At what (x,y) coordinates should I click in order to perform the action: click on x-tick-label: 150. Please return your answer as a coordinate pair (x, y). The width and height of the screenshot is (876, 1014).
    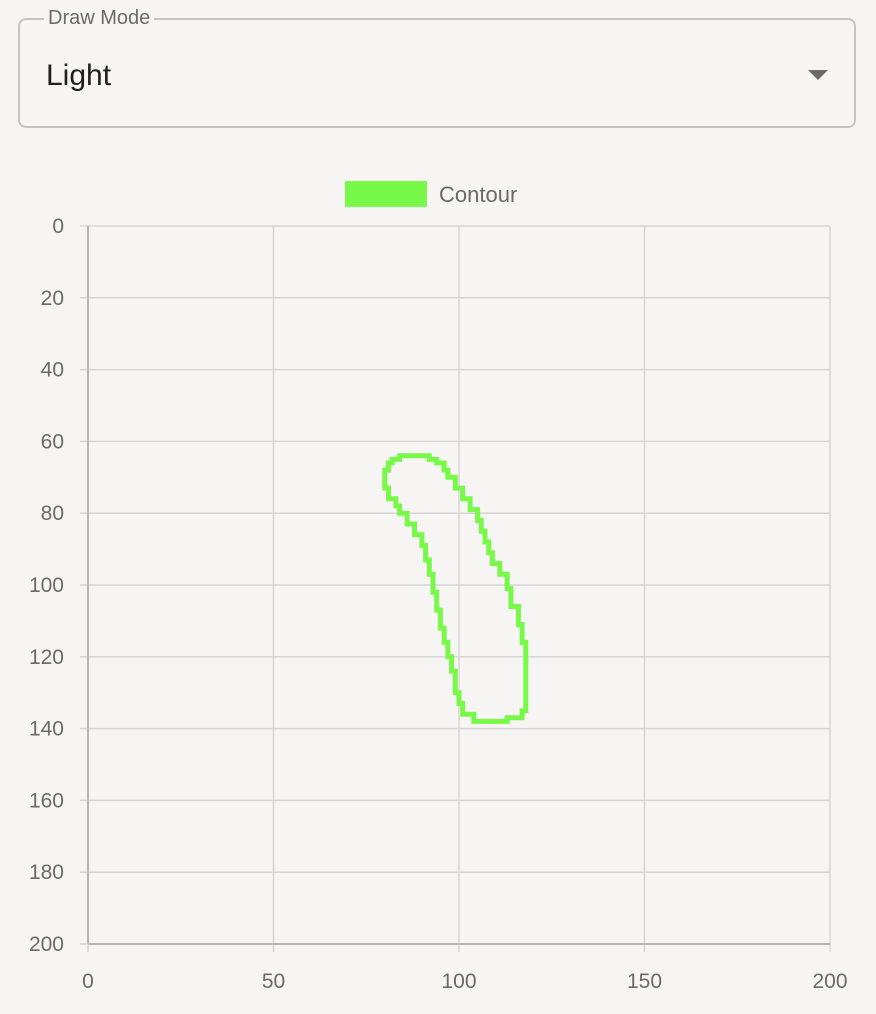
    Looking at the image, I should click on (644, 981).